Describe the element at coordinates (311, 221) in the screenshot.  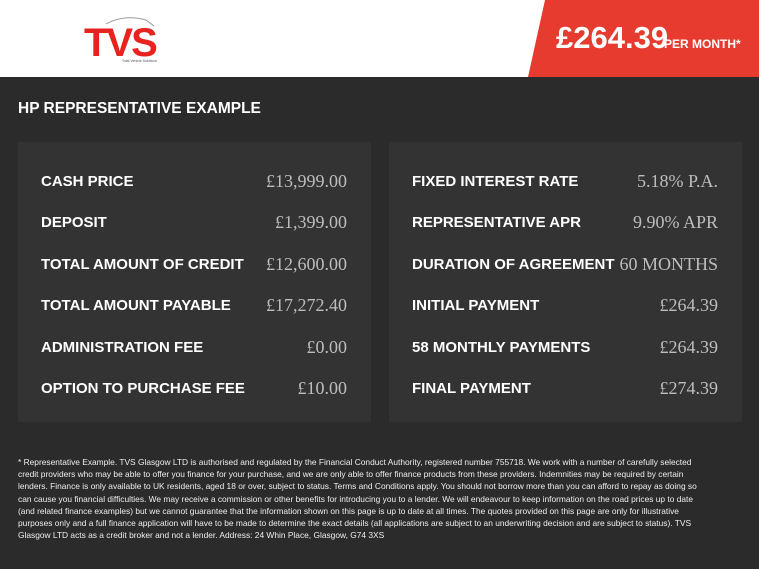
I see `value: £1,399.00` at that location.